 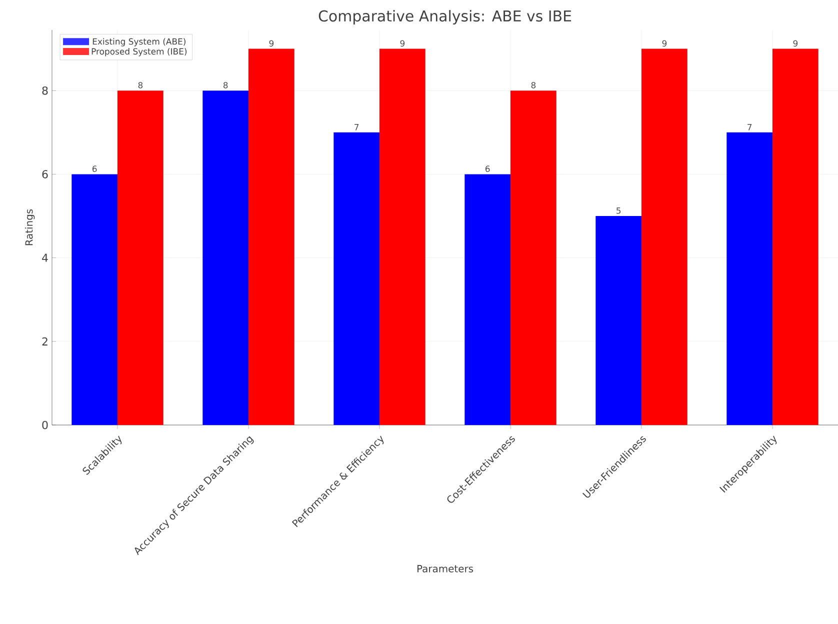 I want to click on data-label: 5, so click(x=618, y=211).